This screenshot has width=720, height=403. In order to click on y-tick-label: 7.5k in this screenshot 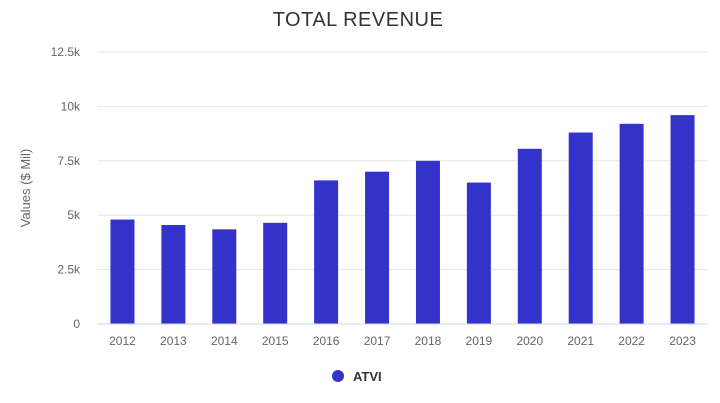, I will do `click(69, 161)`.